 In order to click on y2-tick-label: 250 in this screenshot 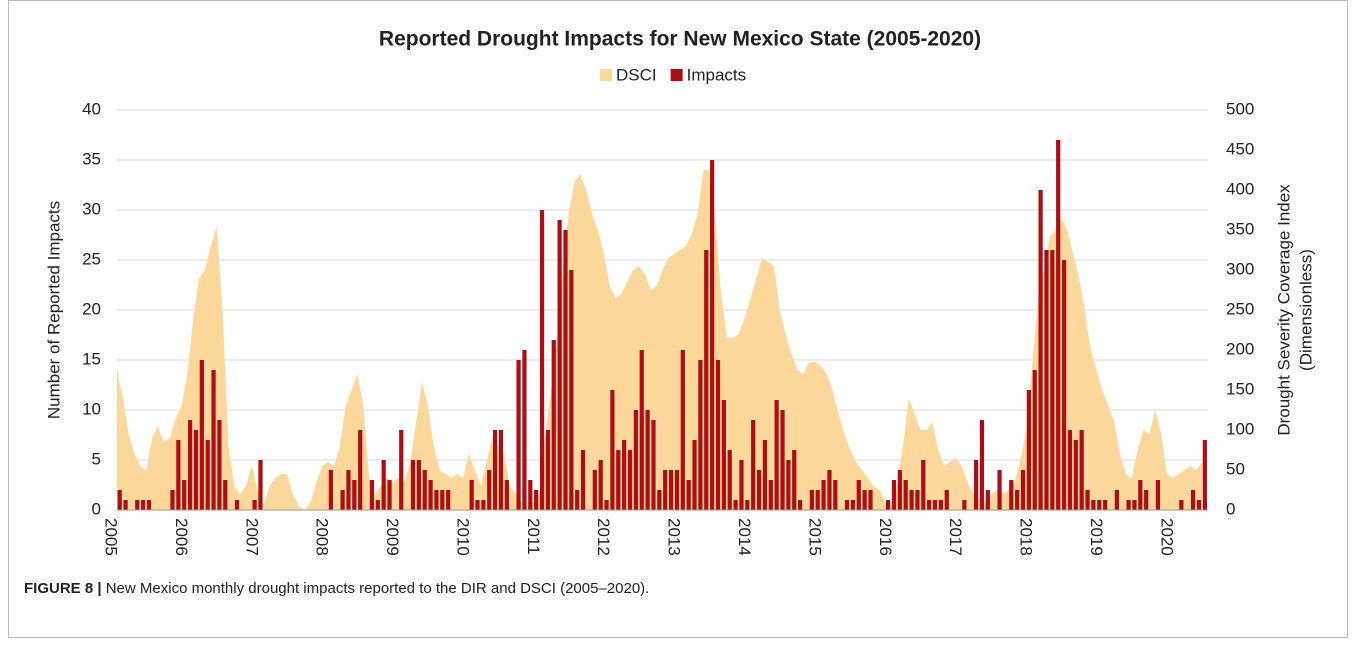, I will do `click(1240, 308)`.